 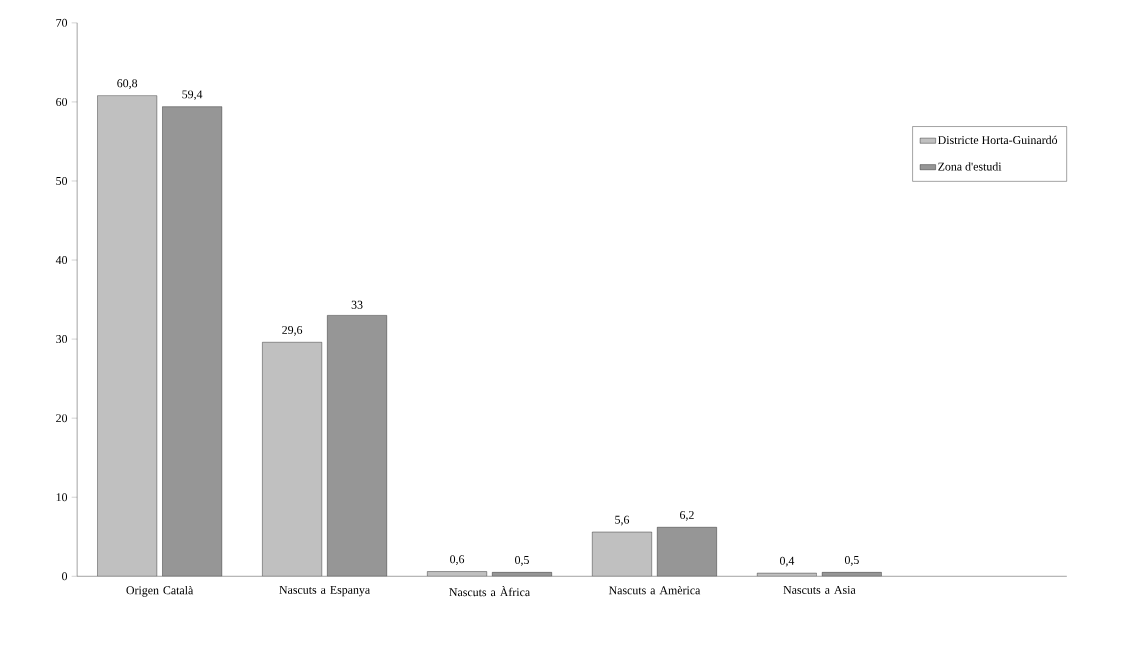 What do you see at coordinates (62, 180) in the screenshot?
I see `y-tick-label: 50` at bounding box center [62, 180].